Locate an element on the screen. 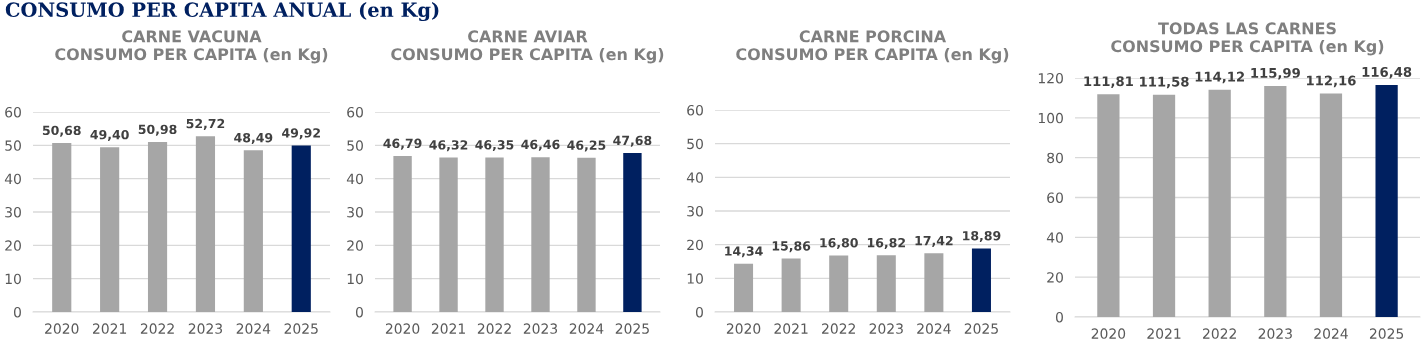 The image size is (1421, 348). y-tick-label: 120 is located at coordinates (1050, 78).